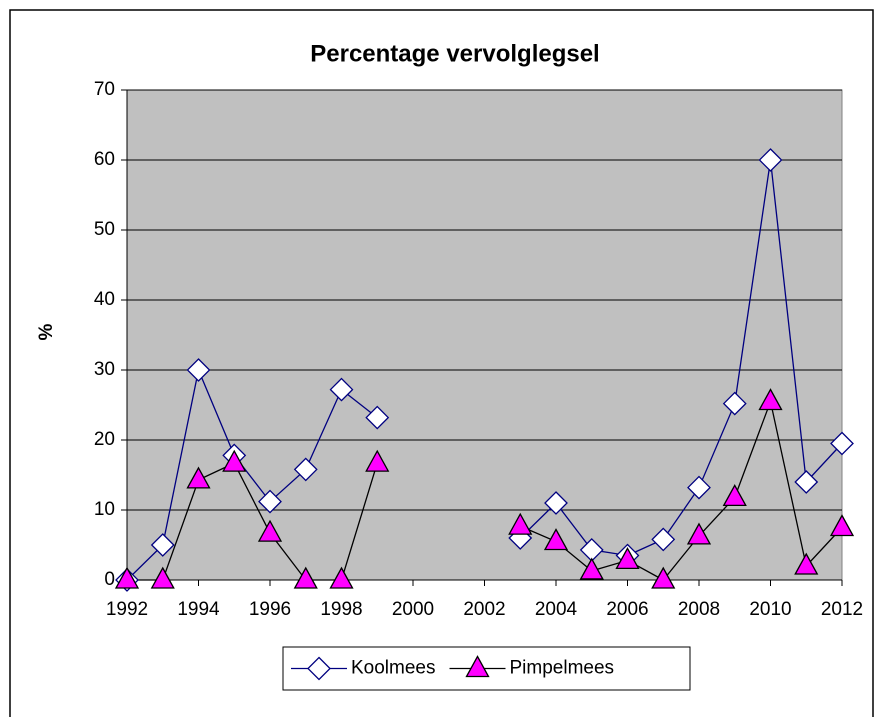  I want to click on y-tick-label: 70, so click(104, 89).